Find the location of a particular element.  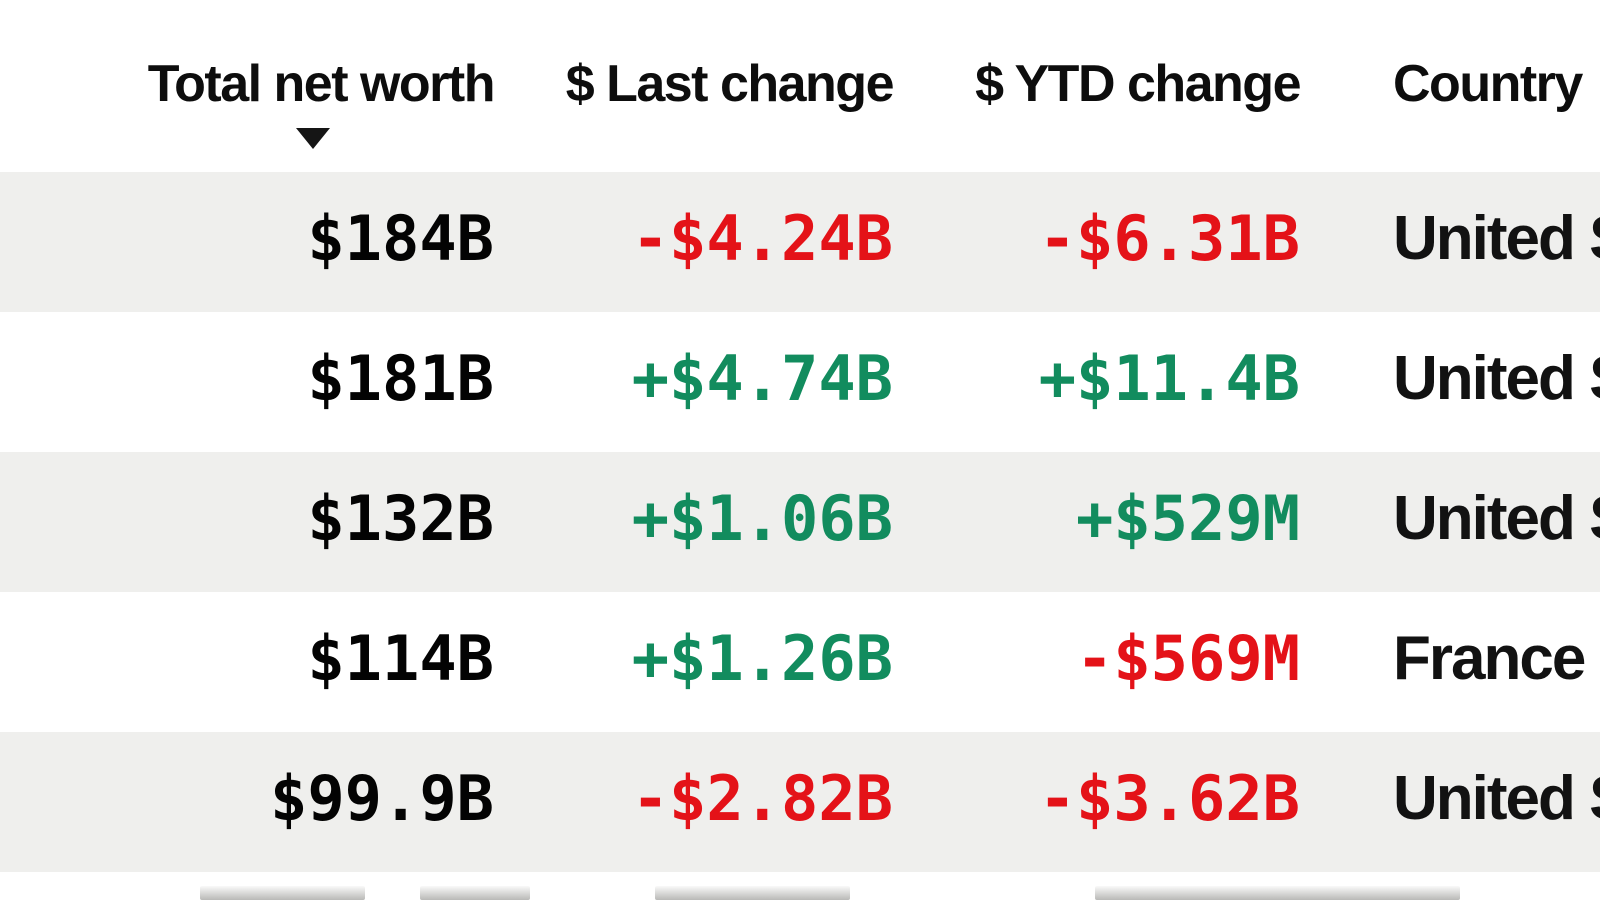

sort-descending-icon is located at coordinates (313, 138).